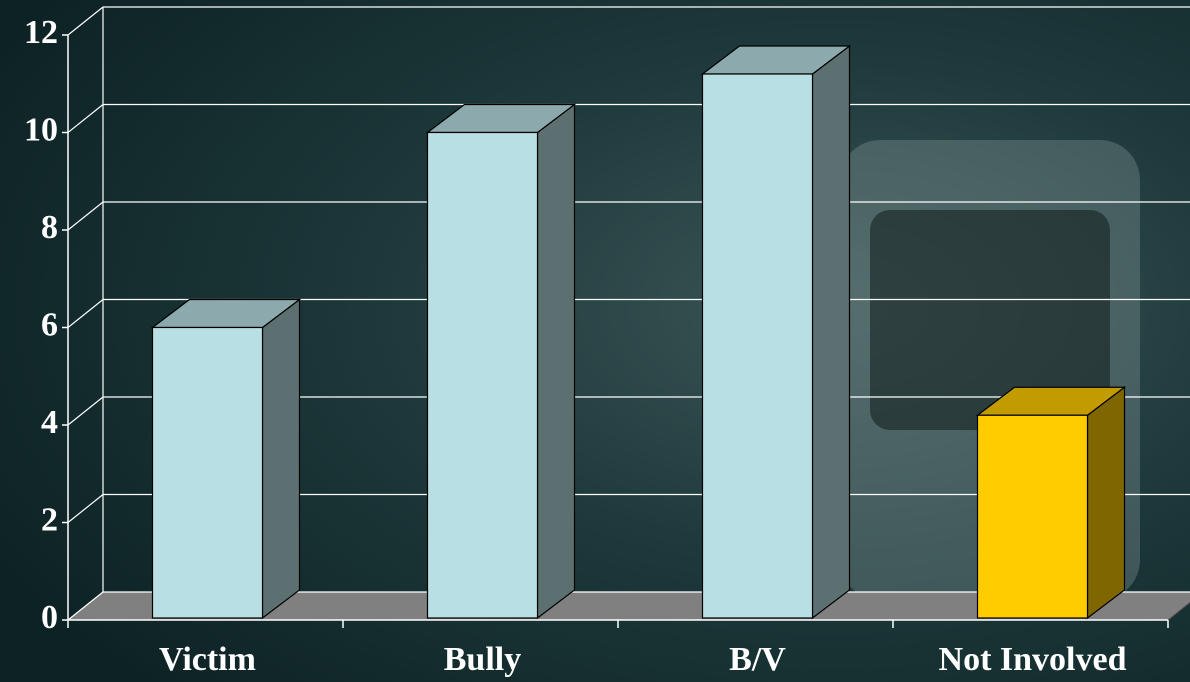 The image size is (1190, 682). I want to click on y-tick-label: 12, so click(41, 32).